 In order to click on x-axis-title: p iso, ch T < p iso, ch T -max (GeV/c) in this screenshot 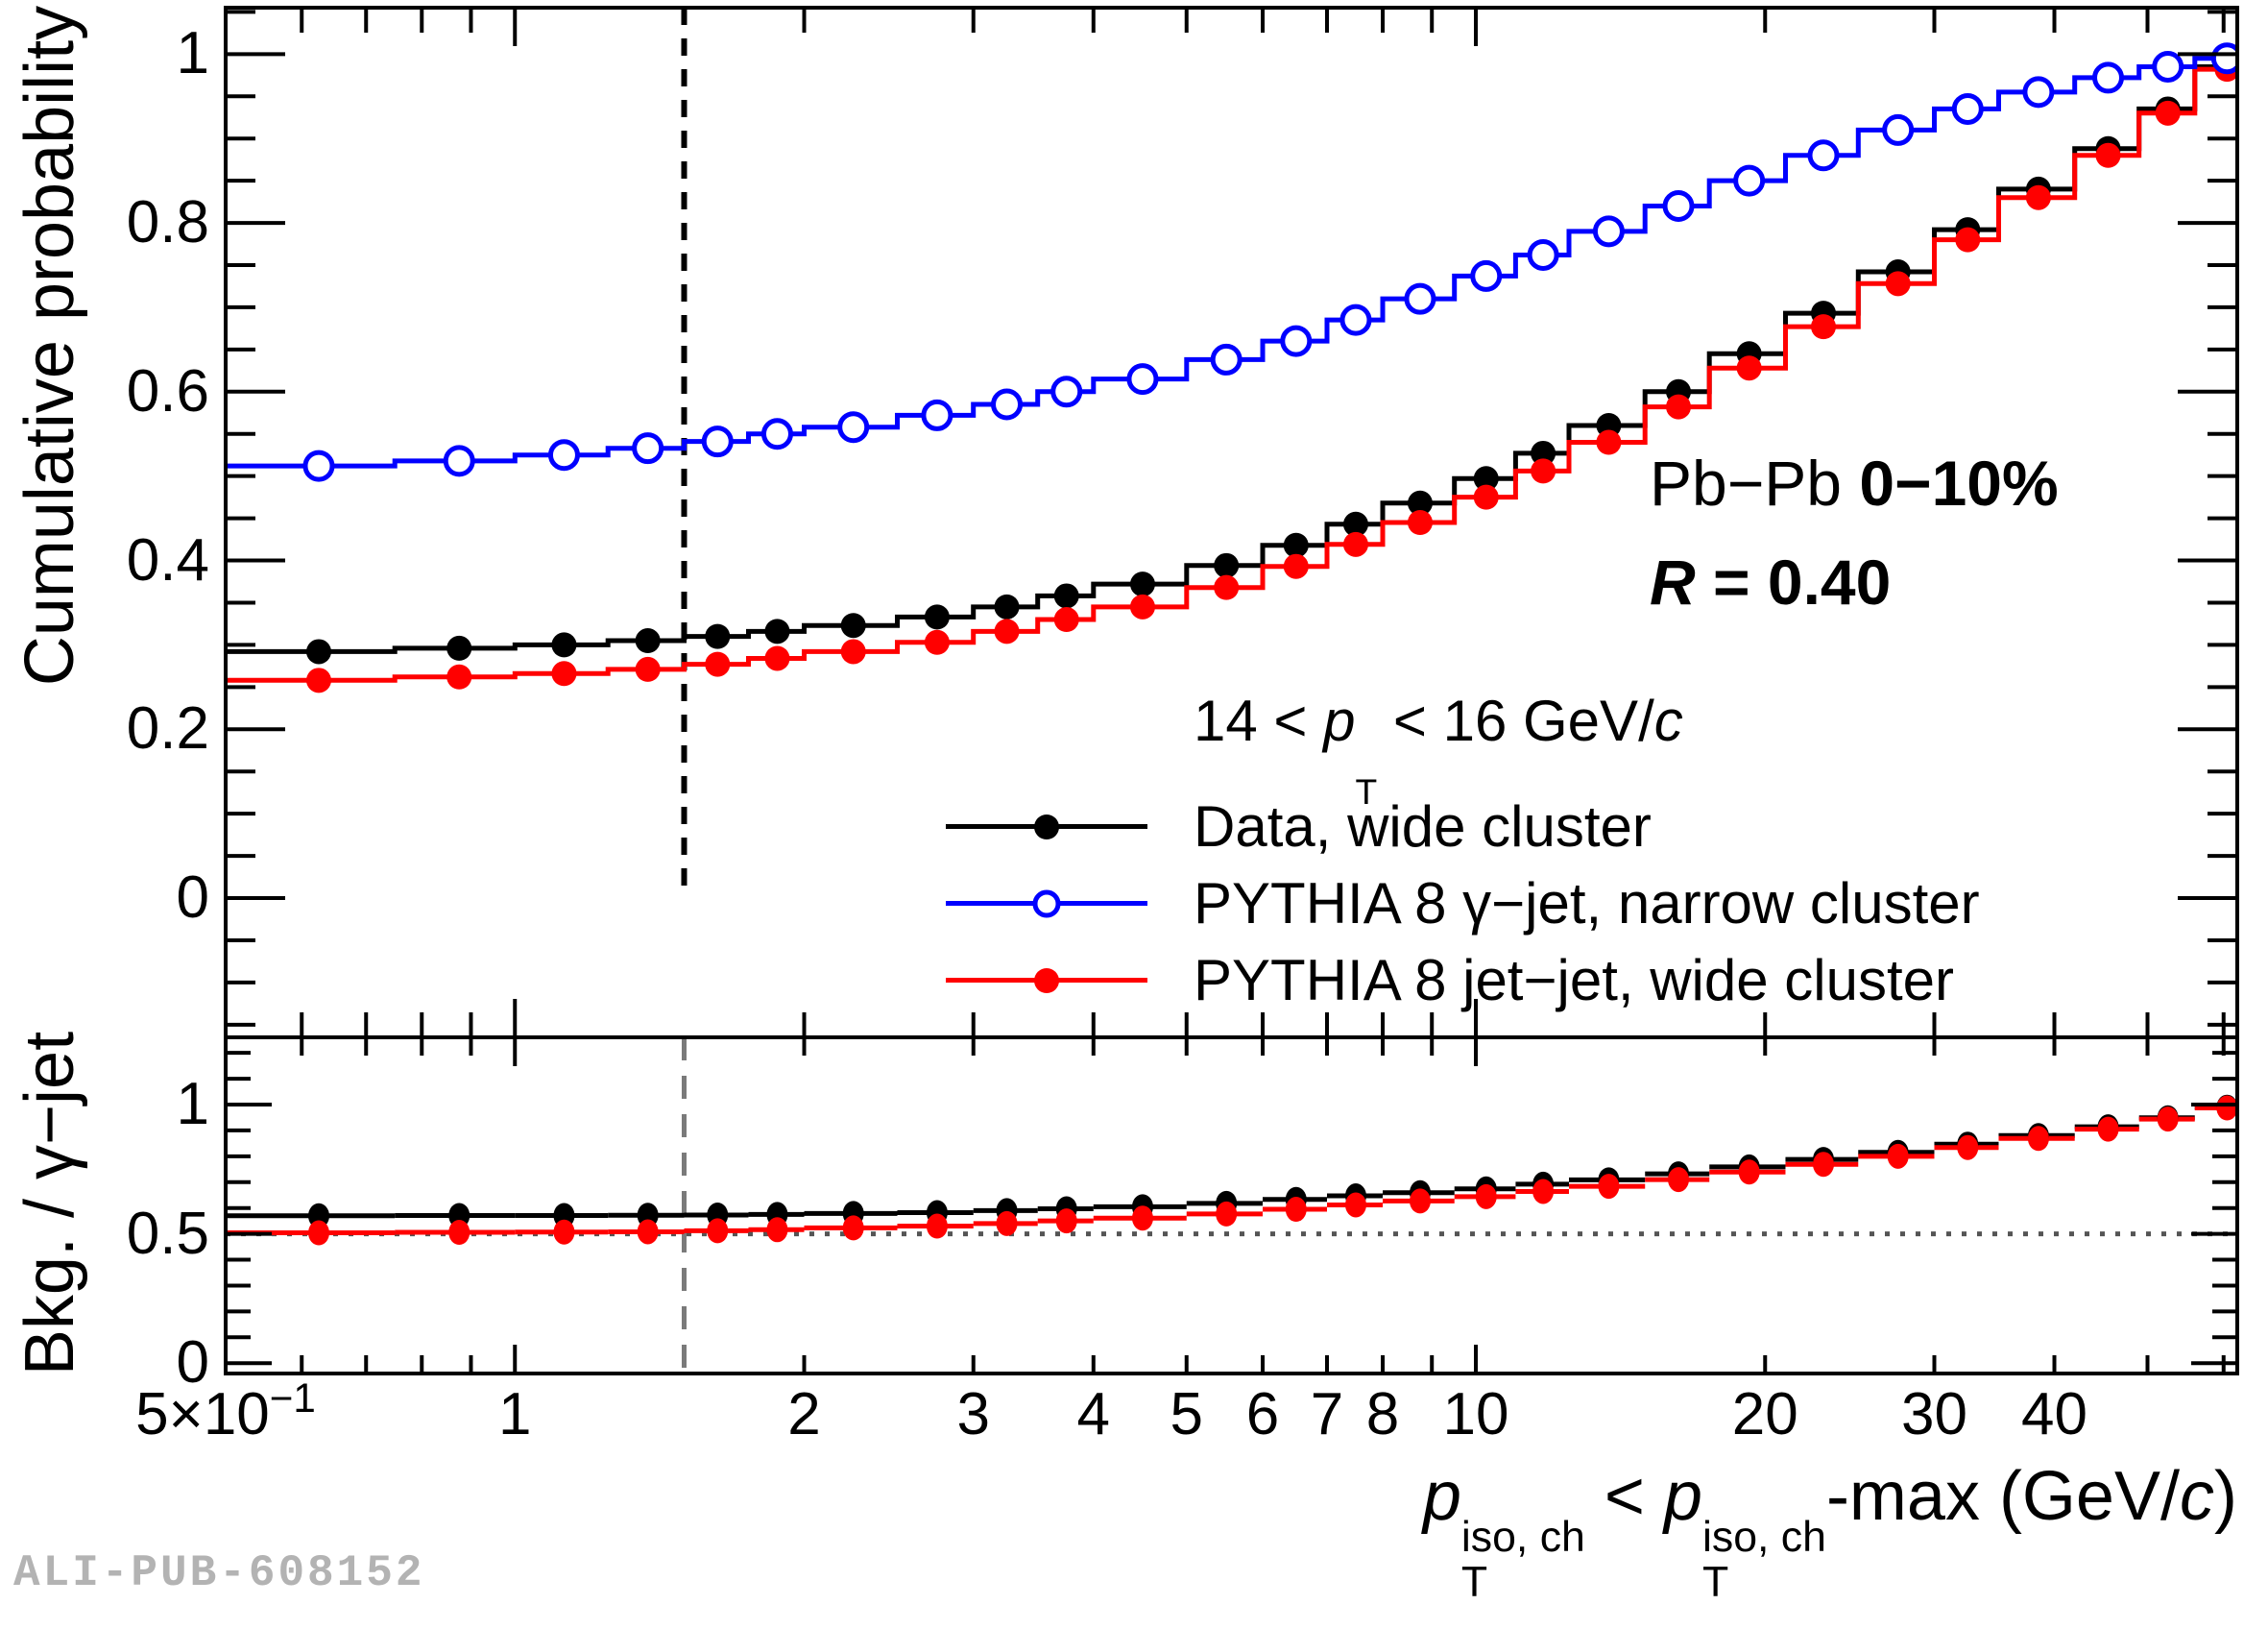, I will do `click(1830, 1532)`.